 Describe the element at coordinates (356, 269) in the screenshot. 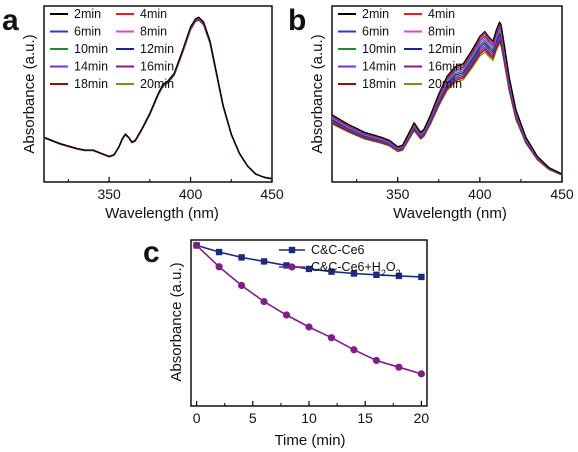

I see `legend-label: C&C-Ce6+H2O2` at that location.